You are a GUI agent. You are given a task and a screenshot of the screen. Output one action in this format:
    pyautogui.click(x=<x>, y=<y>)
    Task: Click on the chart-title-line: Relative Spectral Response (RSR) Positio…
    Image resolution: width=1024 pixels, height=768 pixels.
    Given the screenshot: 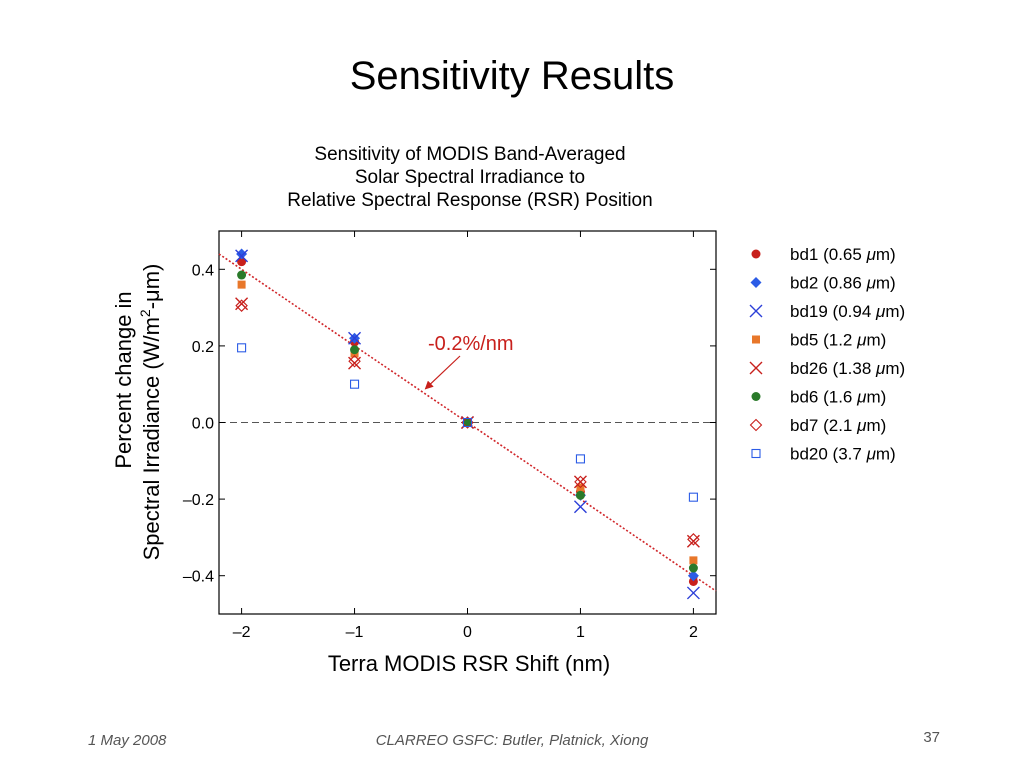 What is the action you would take?
    pyautogui.click(x=470, y=200)
    